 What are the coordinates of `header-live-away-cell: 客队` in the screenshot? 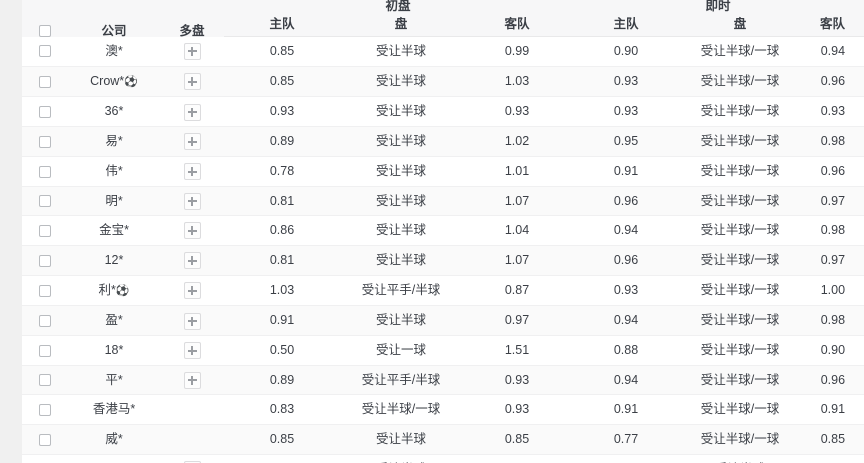 It's located at (832, 24).